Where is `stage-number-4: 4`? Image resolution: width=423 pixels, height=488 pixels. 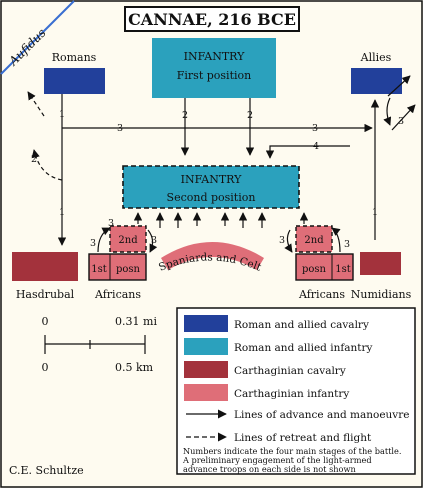
stage-number-4: 4 is located at coordinates (316, 146).